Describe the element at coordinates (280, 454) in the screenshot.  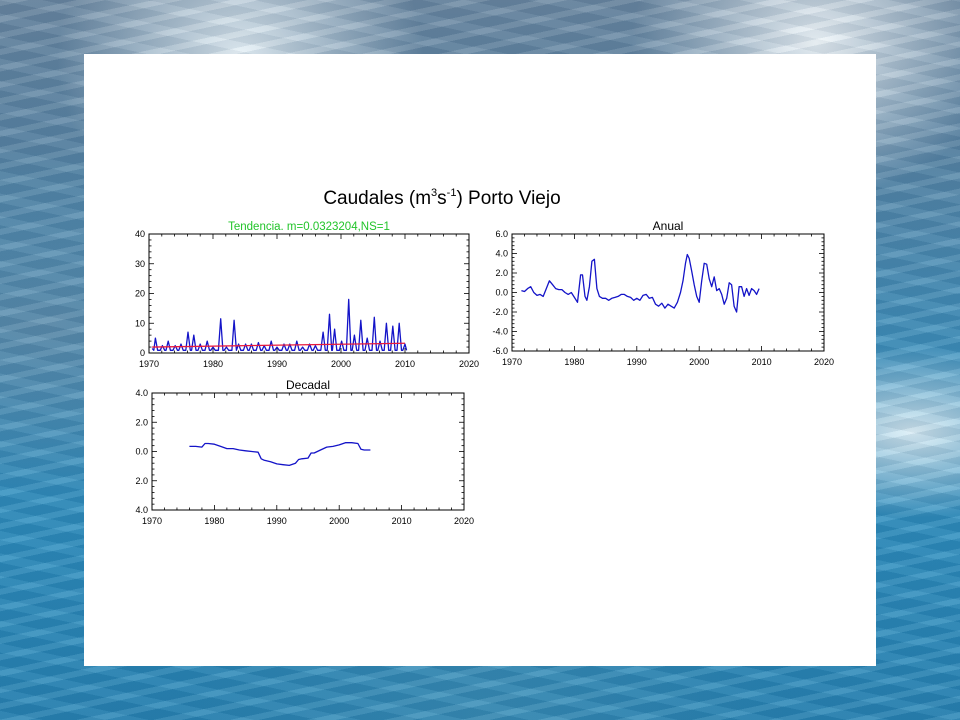
I see `decadal-series-line` at that location.